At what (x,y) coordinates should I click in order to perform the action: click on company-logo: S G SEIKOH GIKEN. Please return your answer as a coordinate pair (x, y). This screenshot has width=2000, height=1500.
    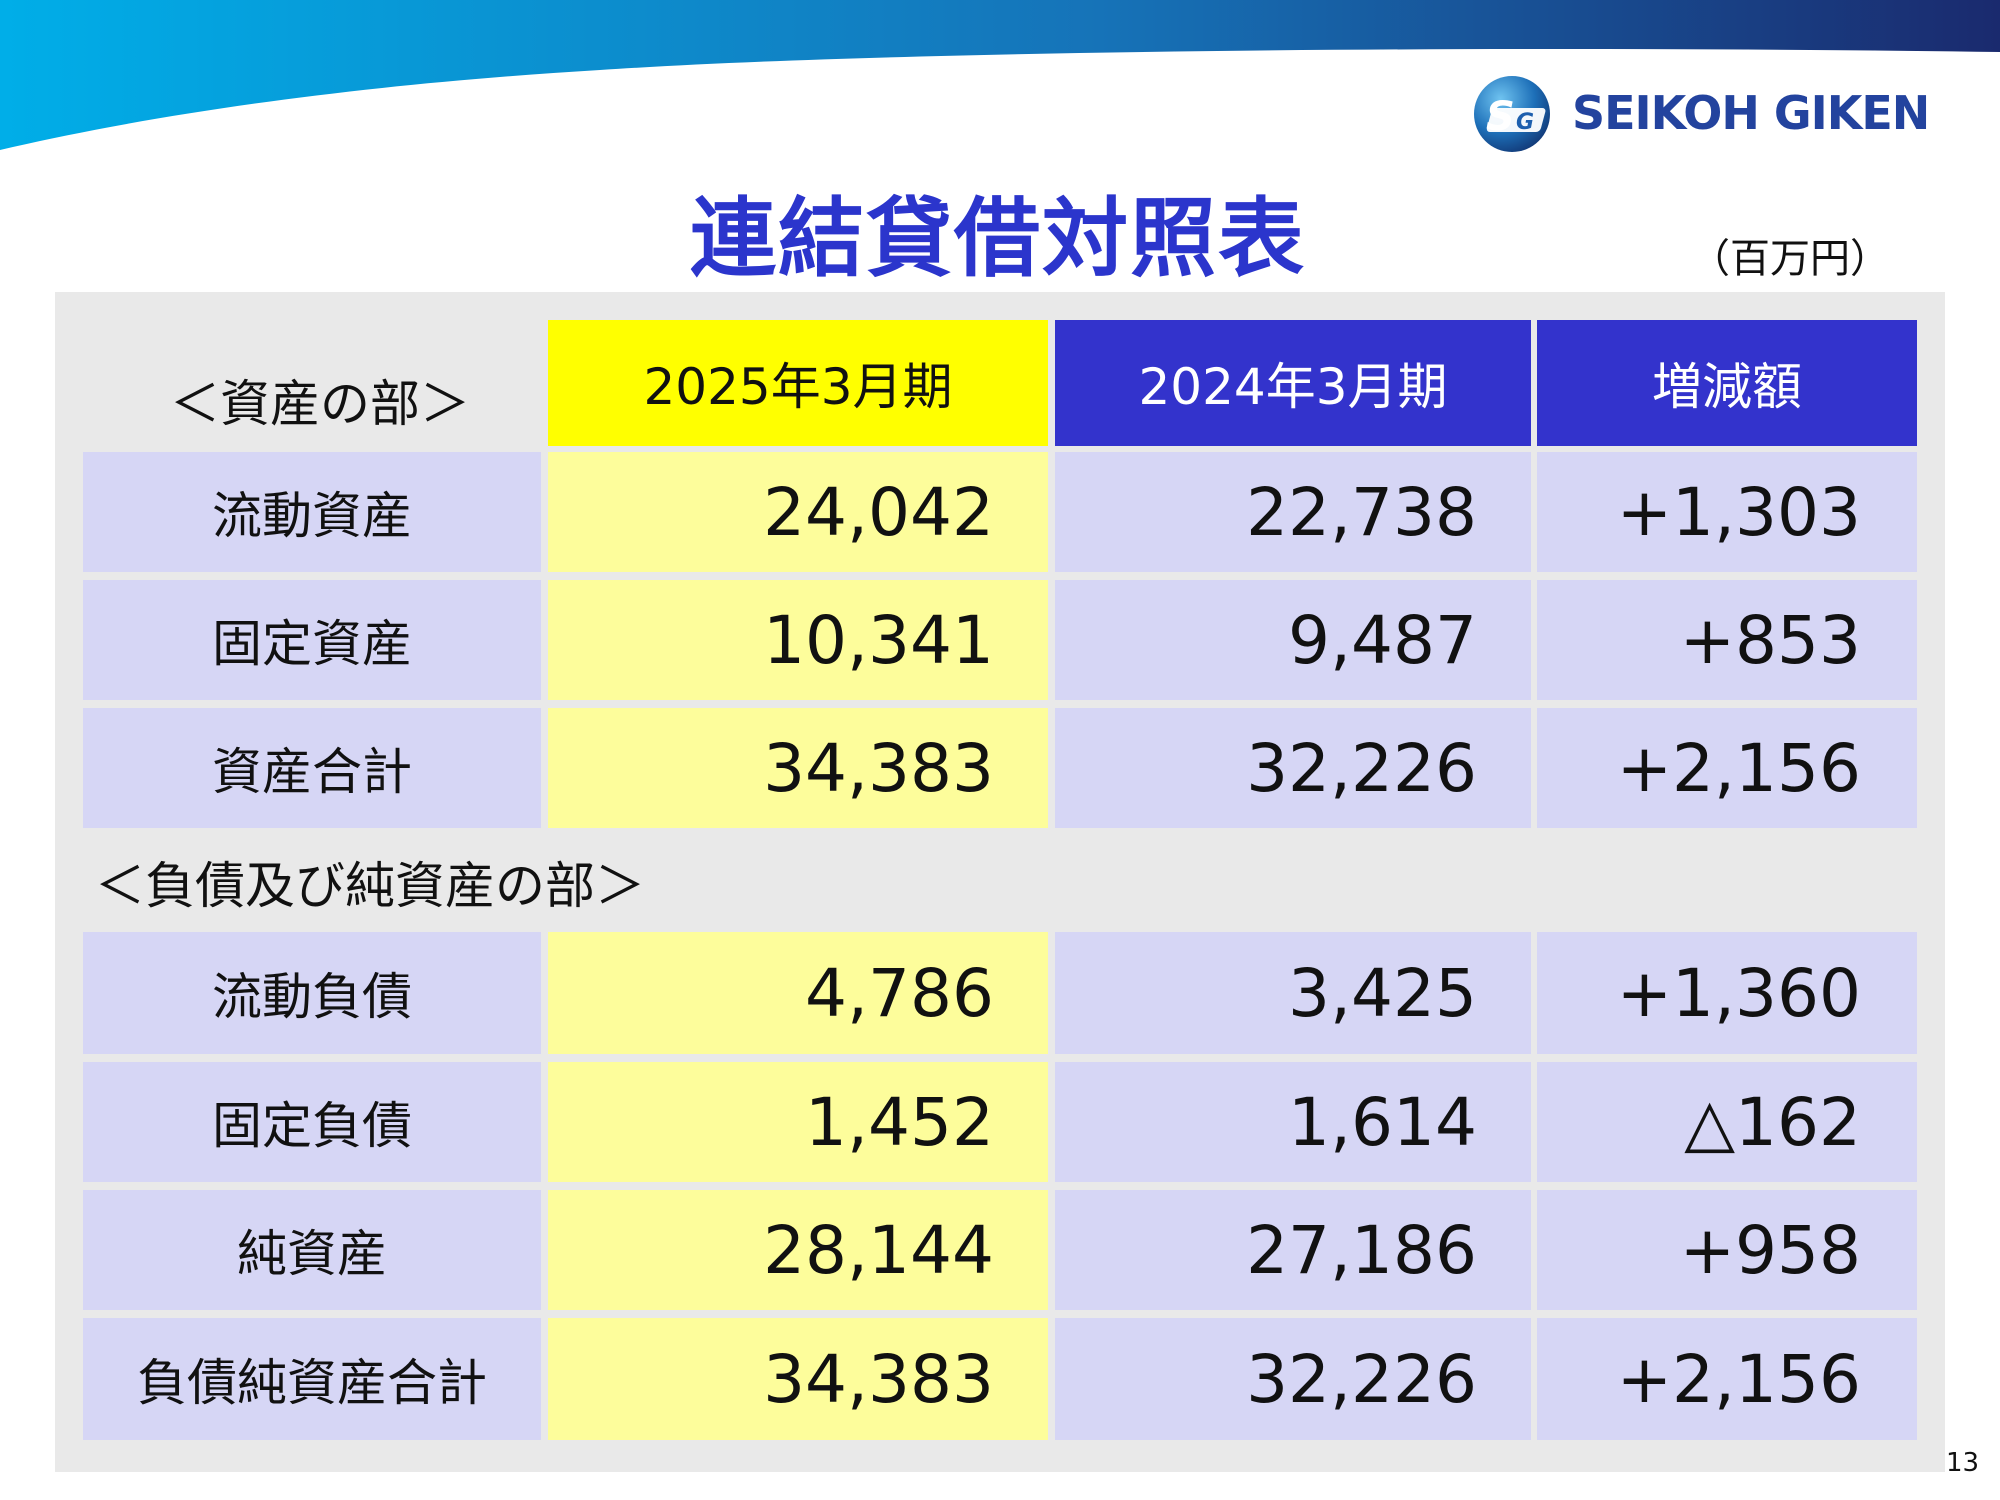
    Looking at the image, I should click on (1717, 115).